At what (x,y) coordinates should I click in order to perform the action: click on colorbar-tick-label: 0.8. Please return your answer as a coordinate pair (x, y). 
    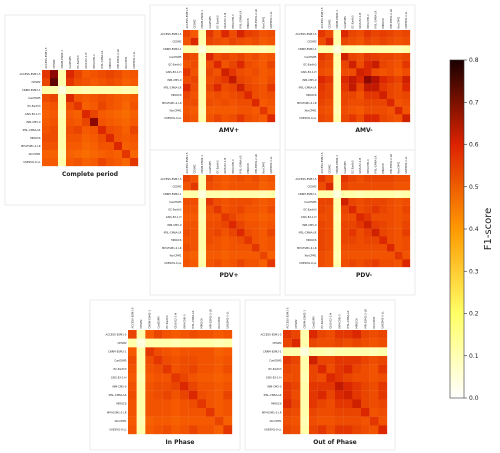
    Looking at the image, I should click on (474, 60).